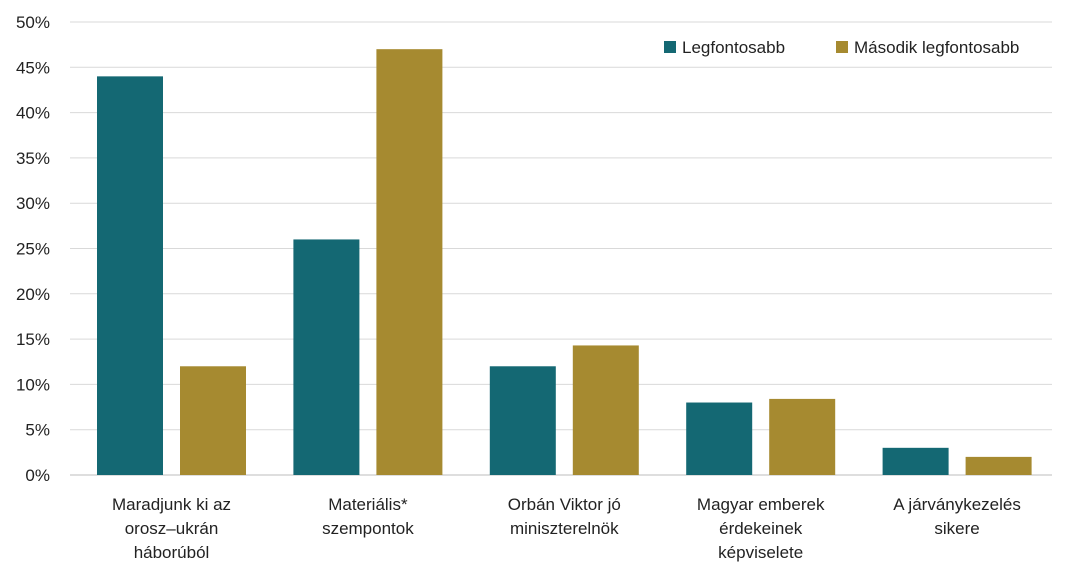 The image size is (1067, 565). What do you see at coordinates (33, 158) in the screenshot?
I see `y-tick-label: 35%` at bounding box center [33, 158].